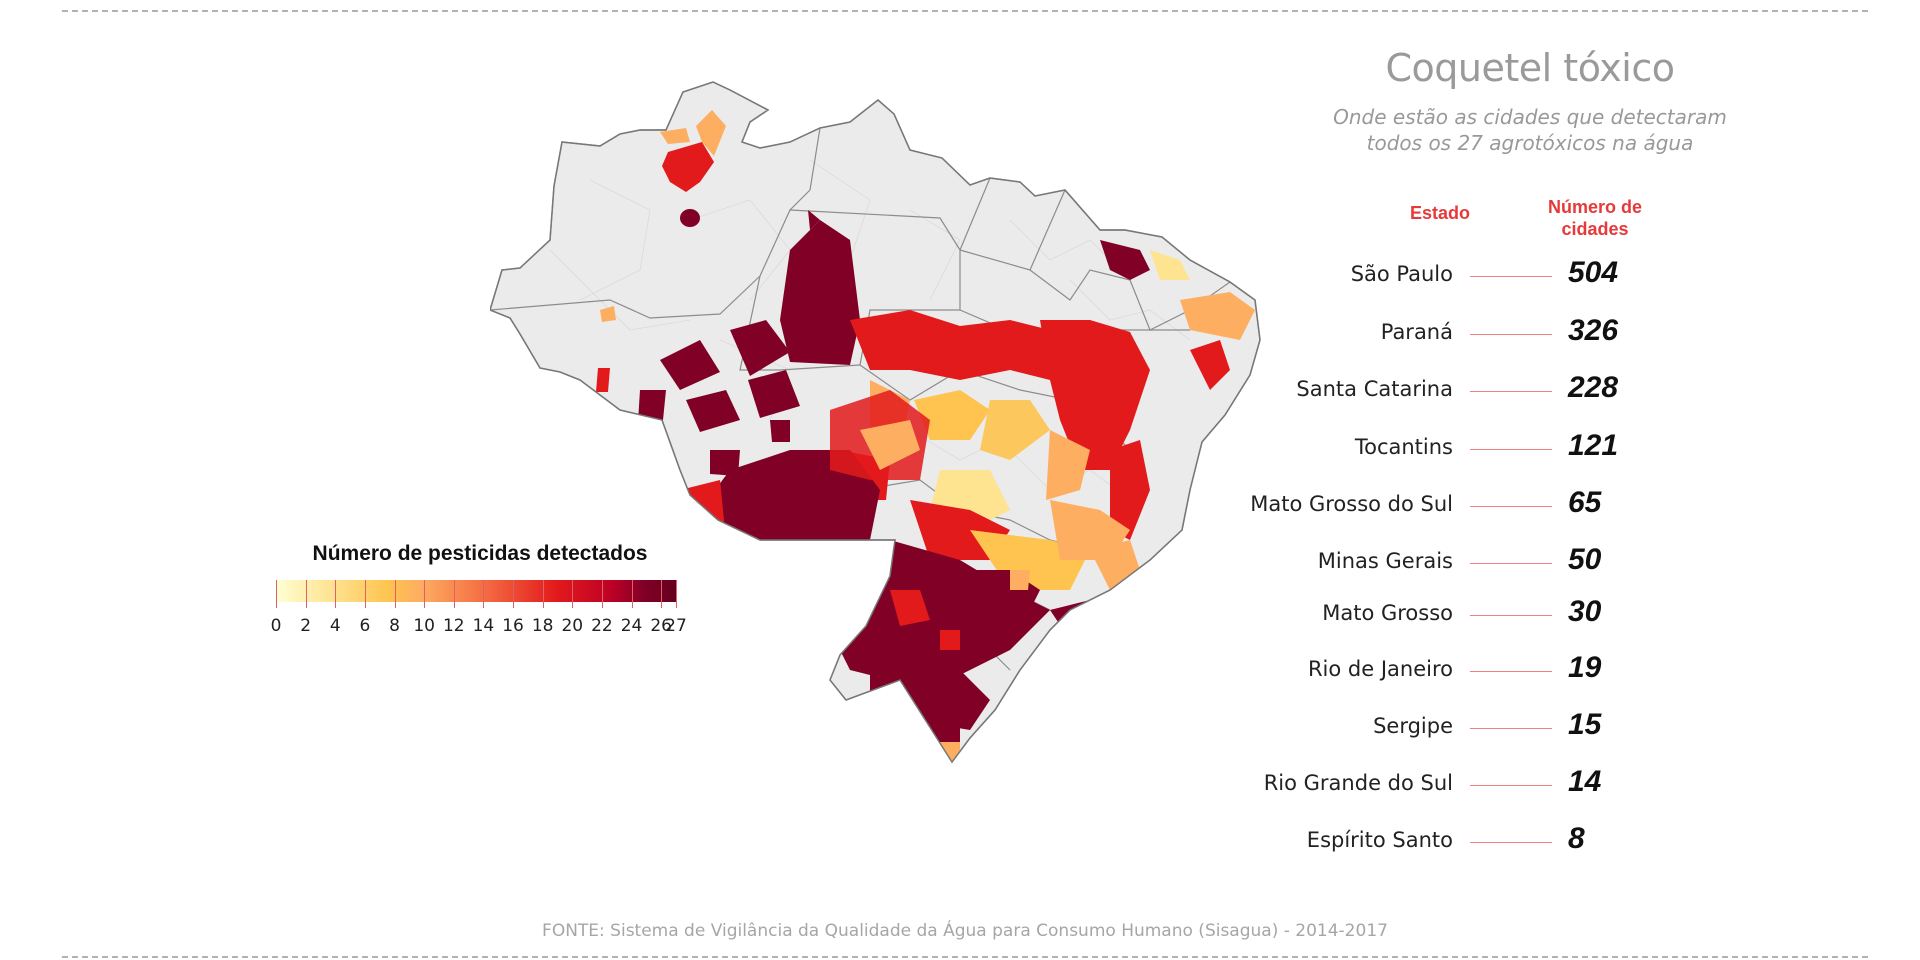 The height and width of the screenshot is (960, 1920). Describe the element at coordinates (1593, 272) in the screenshot. I see `ranking-city-count: 504` at that location.